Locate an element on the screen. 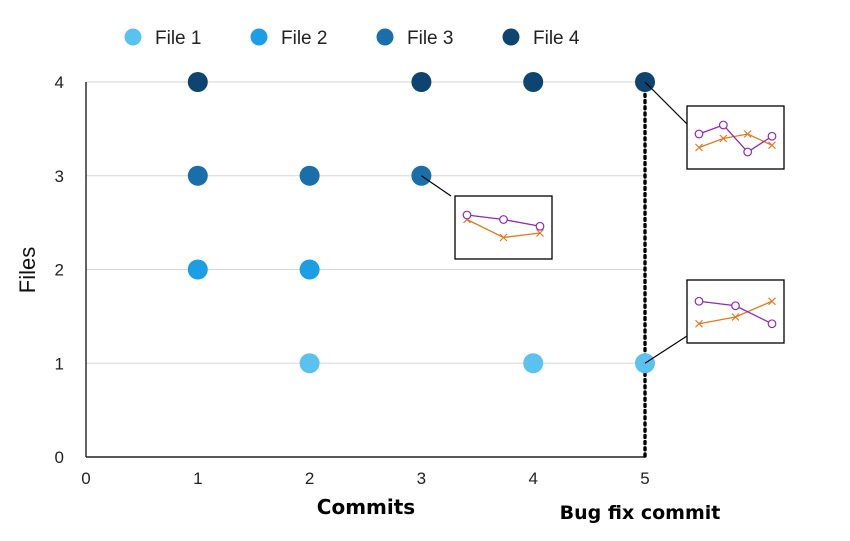 The width and height of the screenshot is (850, 541). y-axis-title: Files is located at coordinates (27, 270).